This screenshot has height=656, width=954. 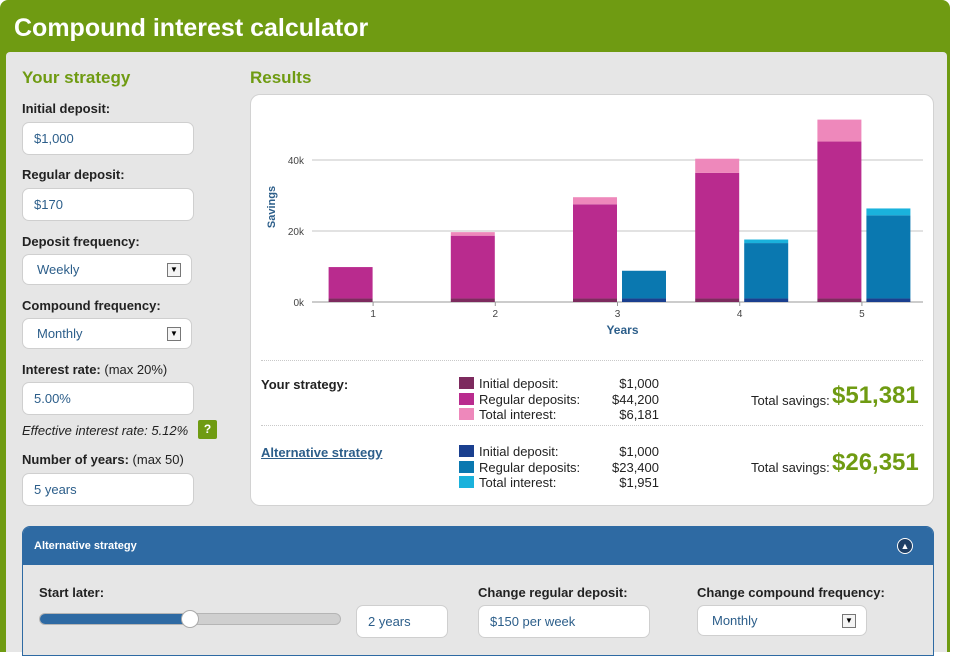 What do you see at coordinates (95, 369) in the screenshot?
I see `interest-rate-label: Interest rate: (max 20%)` at bounding box center [95, 369].